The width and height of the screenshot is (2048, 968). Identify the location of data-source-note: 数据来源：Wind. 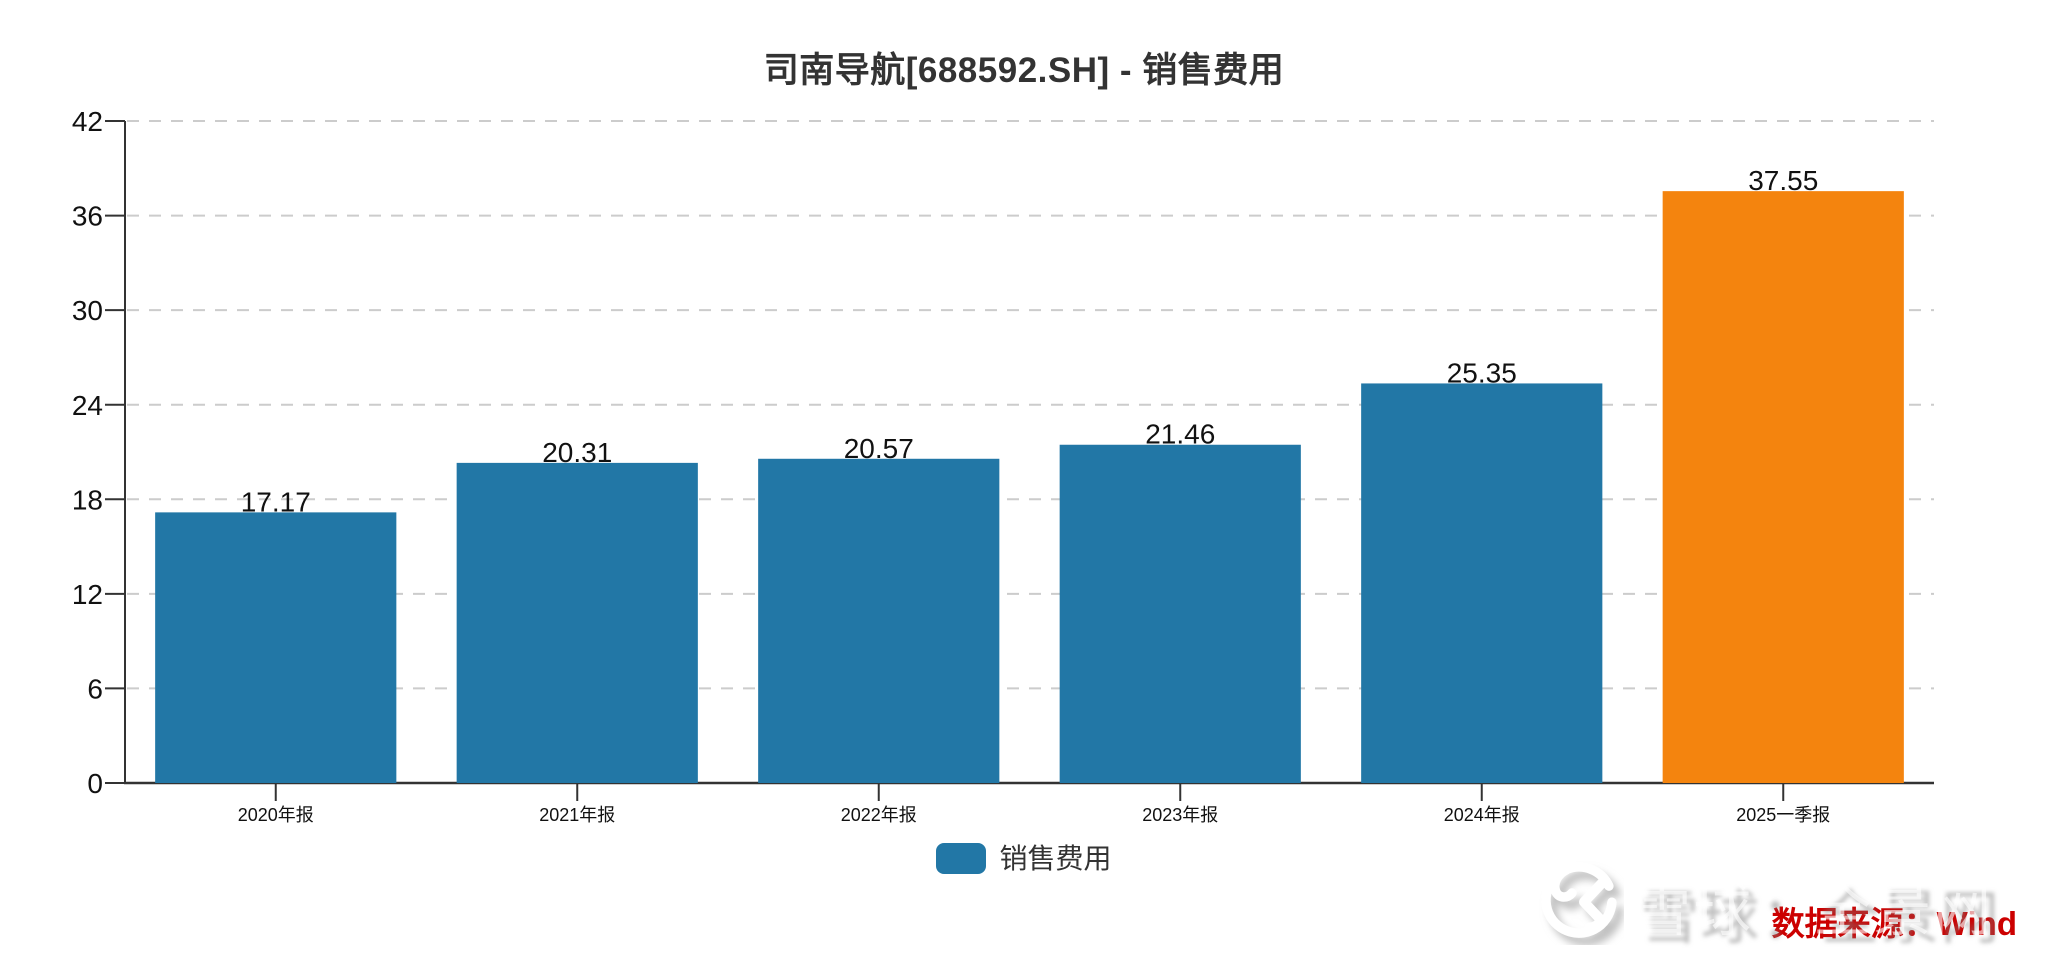
(1894, 923).